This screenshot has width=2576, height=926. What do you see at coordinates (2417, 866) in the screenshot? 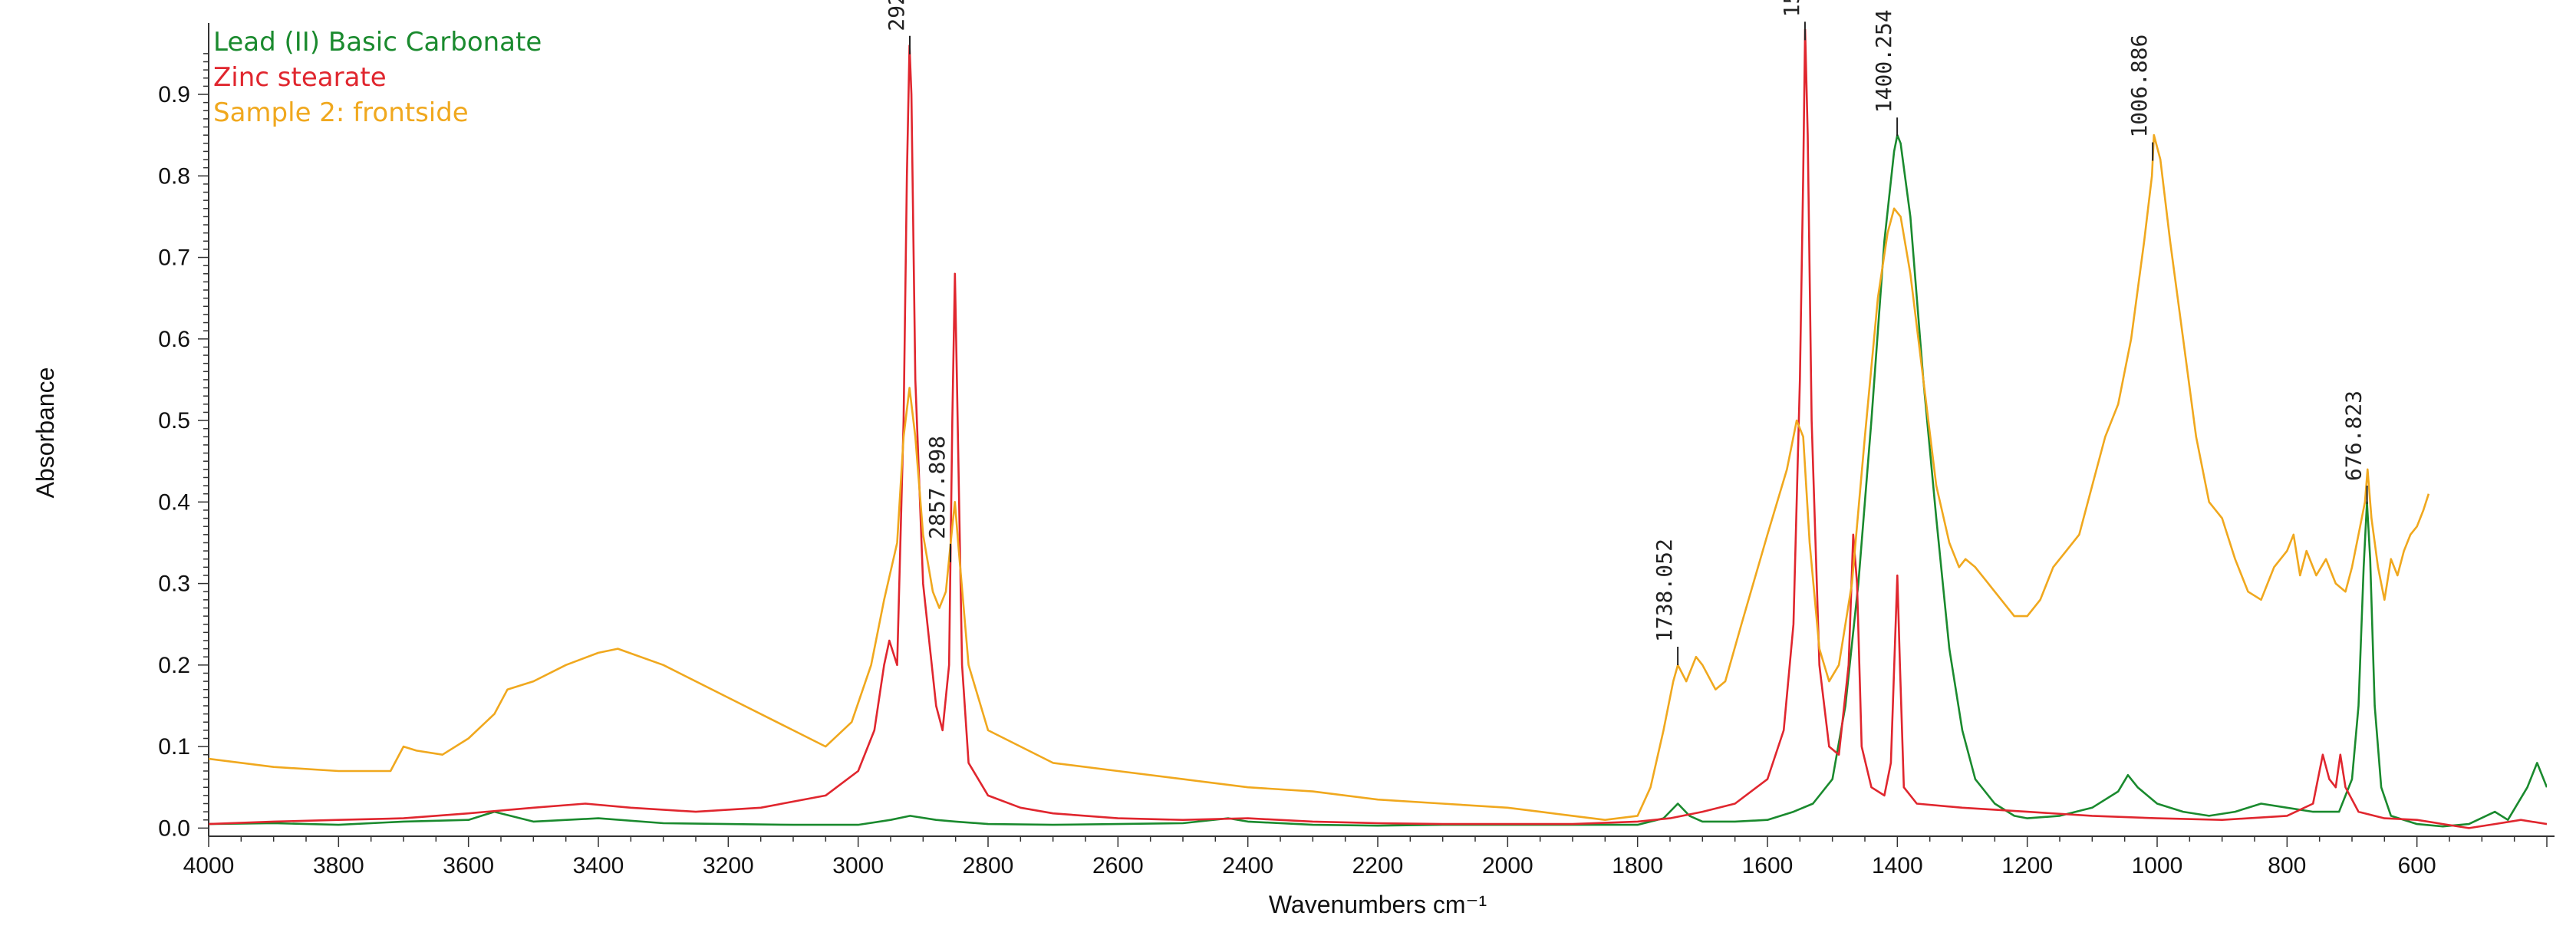
I see `x-tick-label: 600` at bounding box center [2417, 866].